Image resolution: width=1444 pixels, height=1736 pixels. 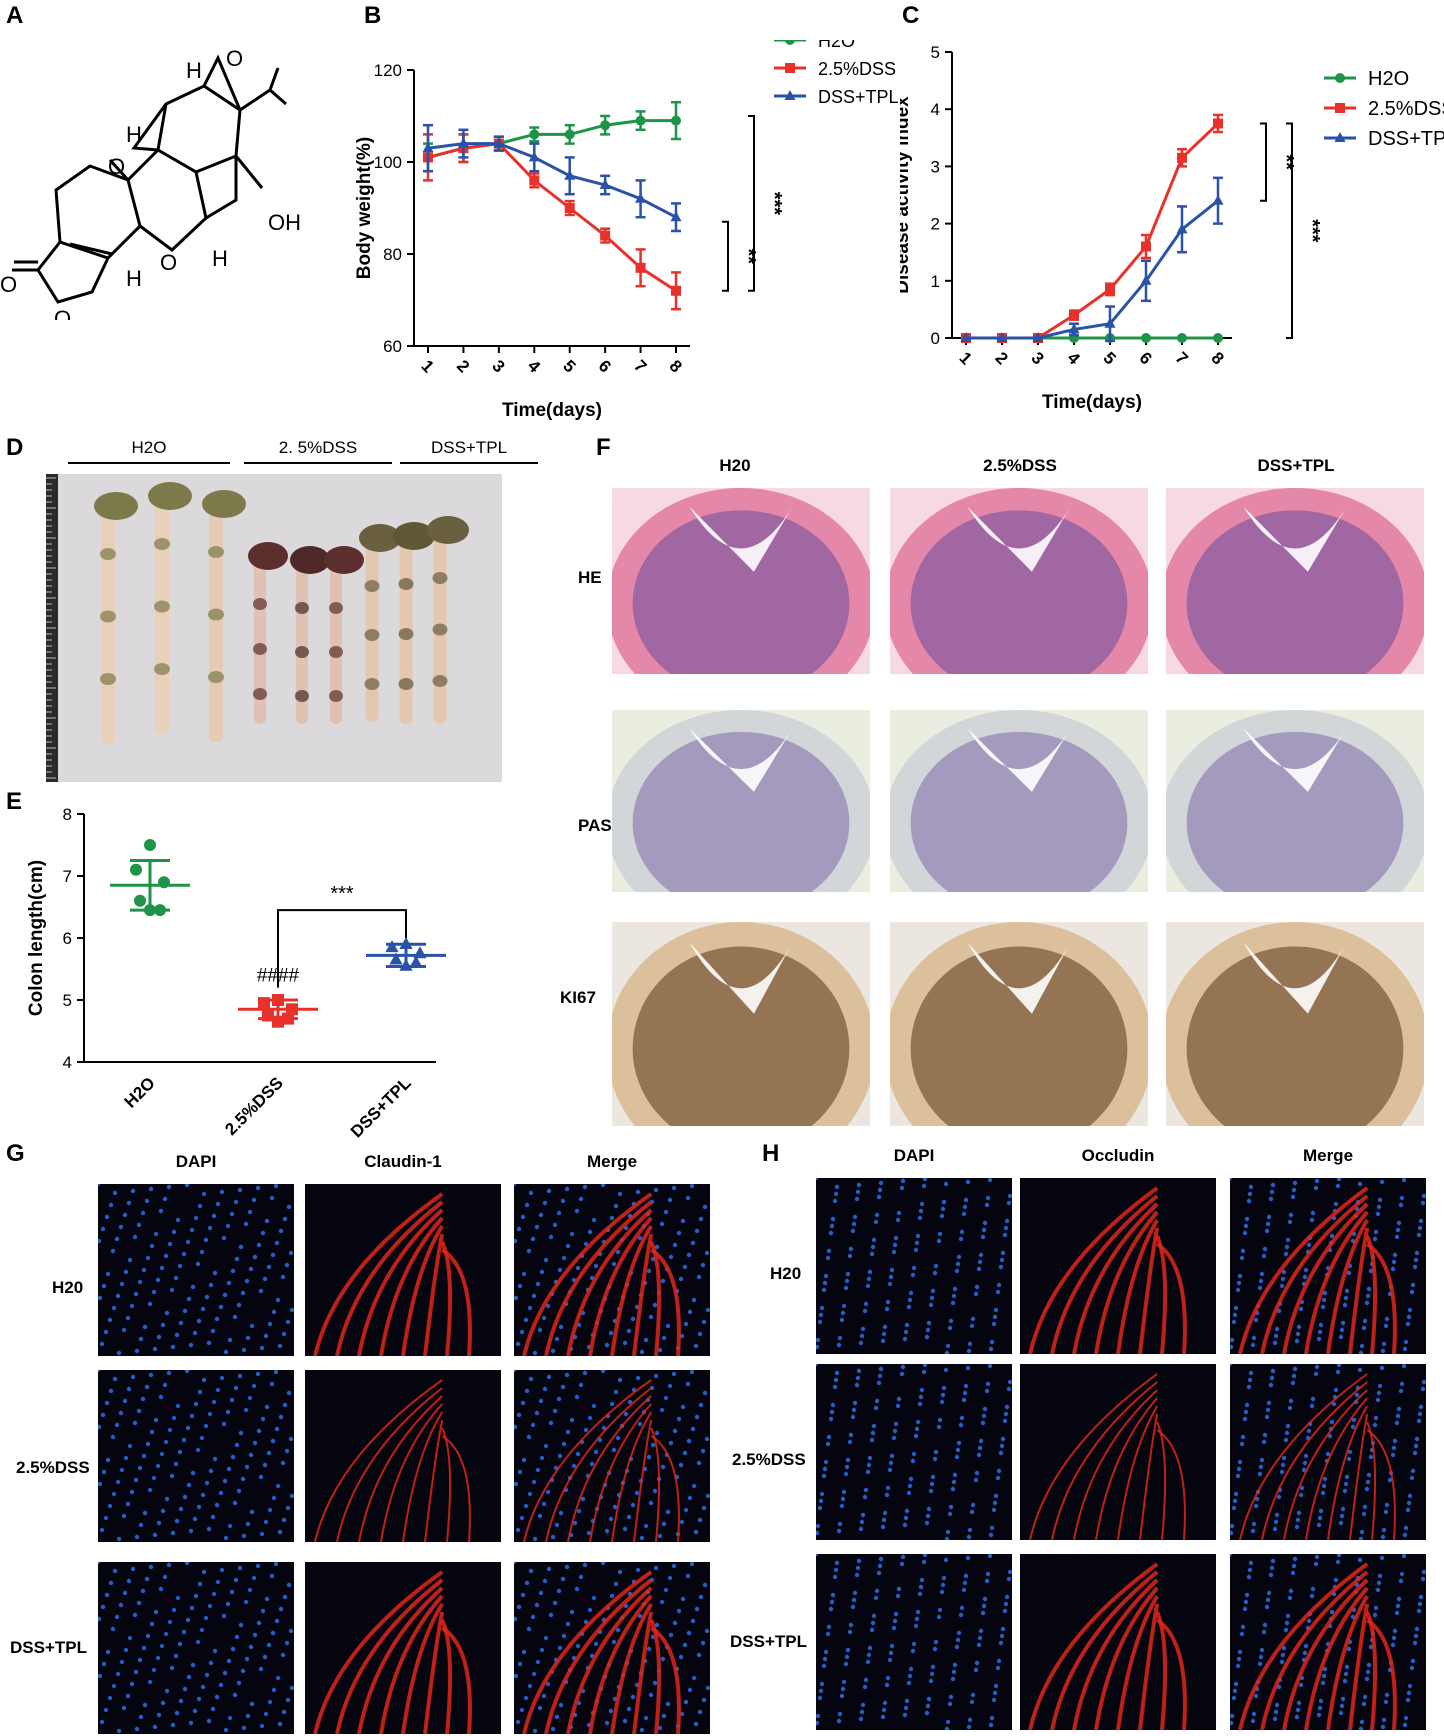 What do you see at coordinates (935, 224) in the screenshot?
I see `y-tick-label: 2` at bounding box center [935, 224].